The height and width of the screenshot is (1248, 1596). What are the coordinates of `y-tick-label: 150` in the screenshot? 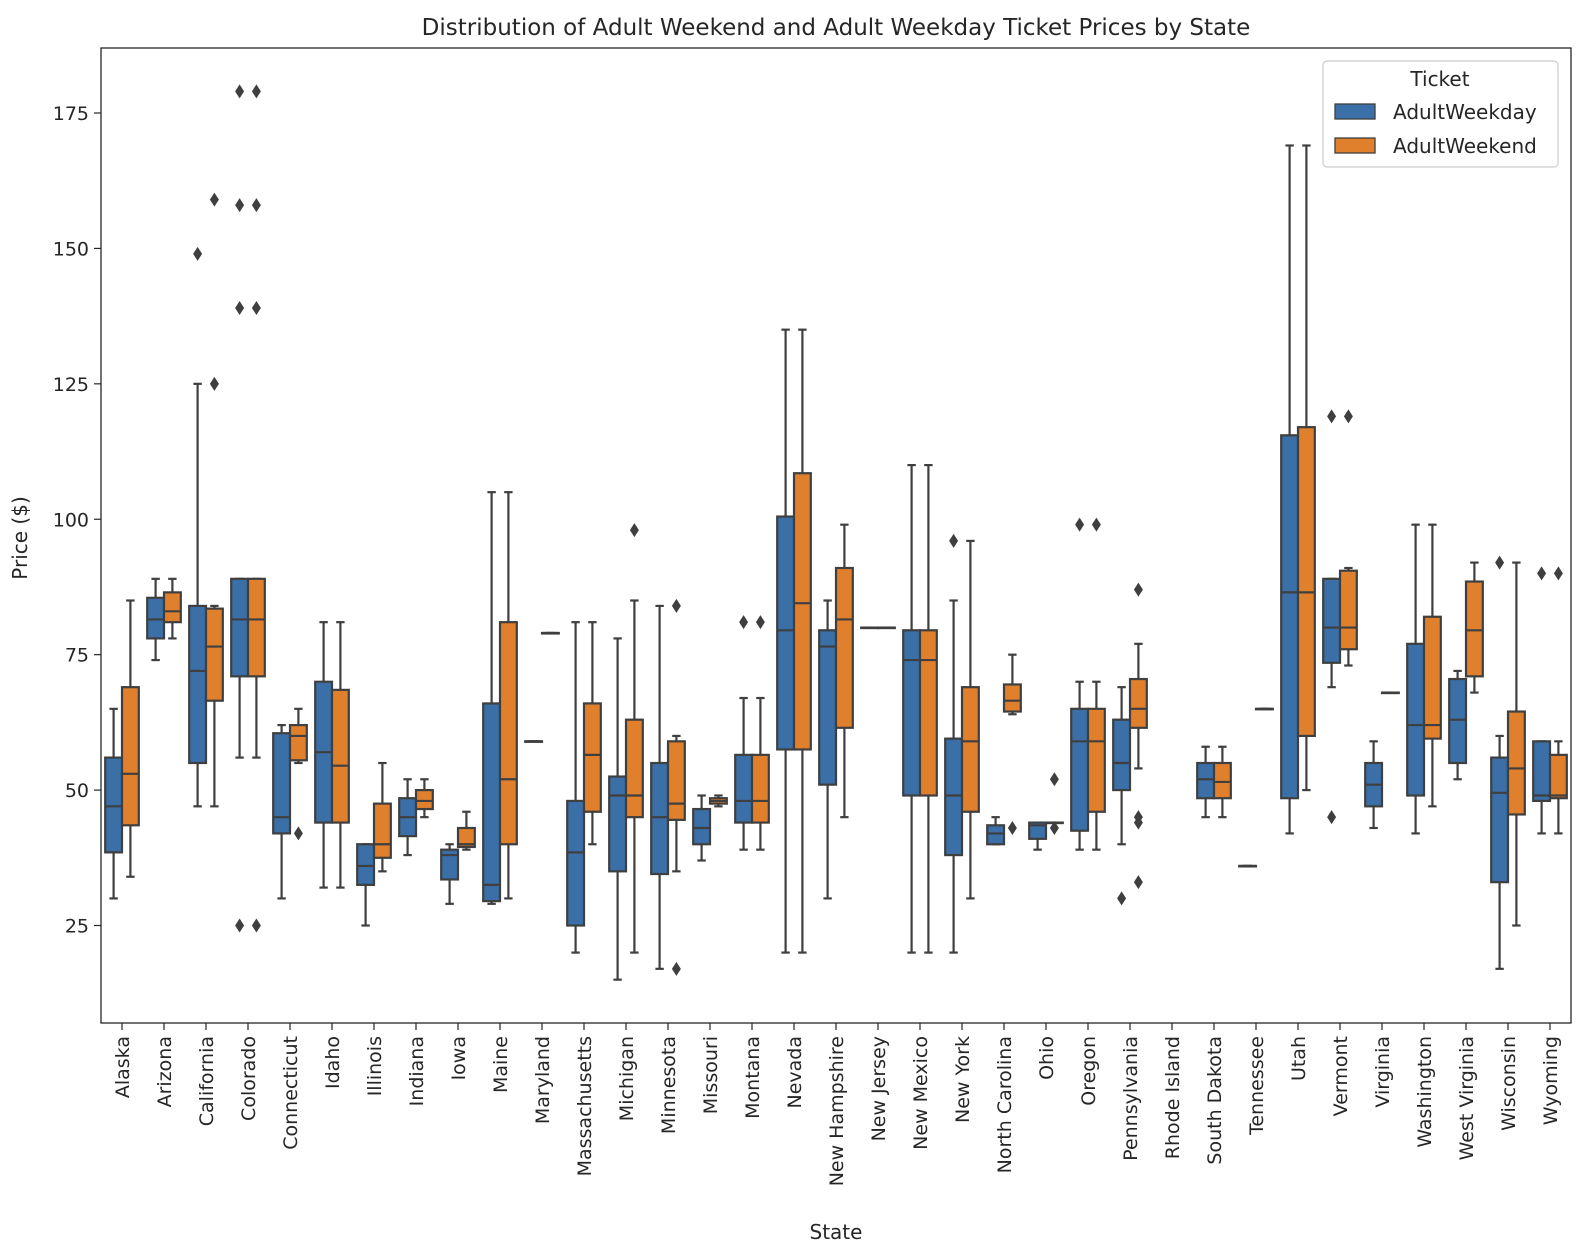 It's located at (71, 249).